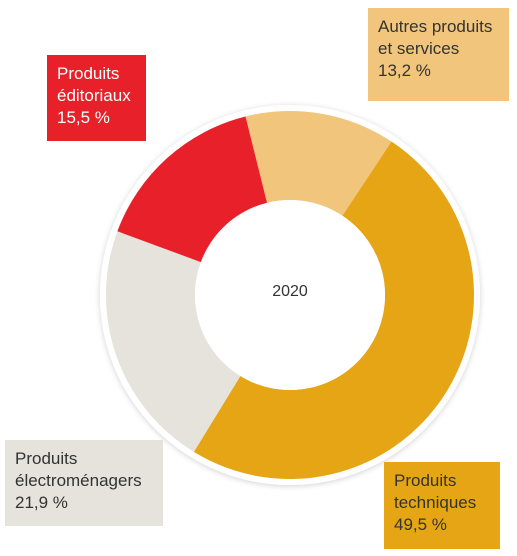 The width and height of the screenshot is (517, 556). What do you see at coordinates (83, 117) in the screenshot?
I see `label-value: 15,5 %` at bounding box center [83, 117].